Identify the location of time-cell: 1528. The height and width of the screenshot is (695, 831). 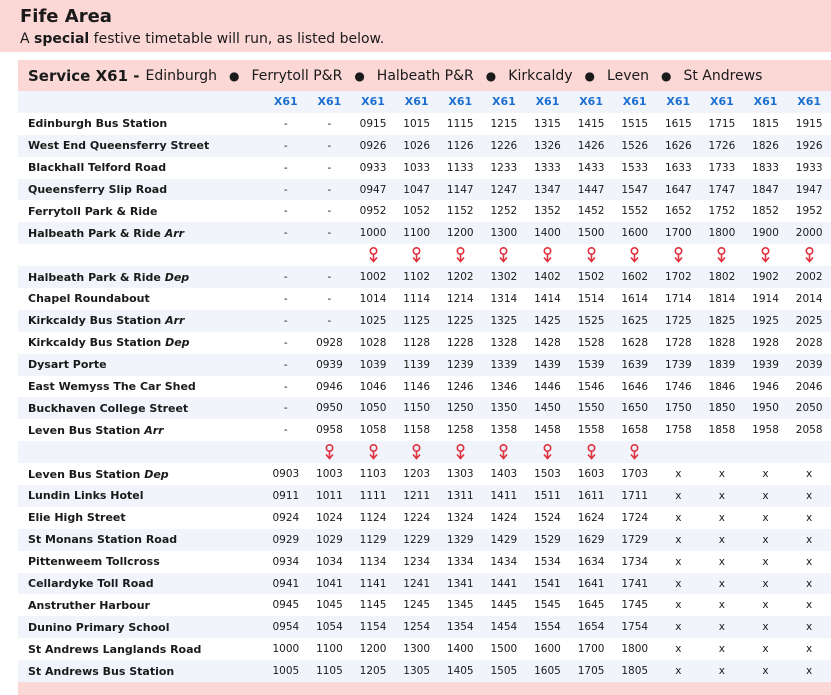
(591, 342).